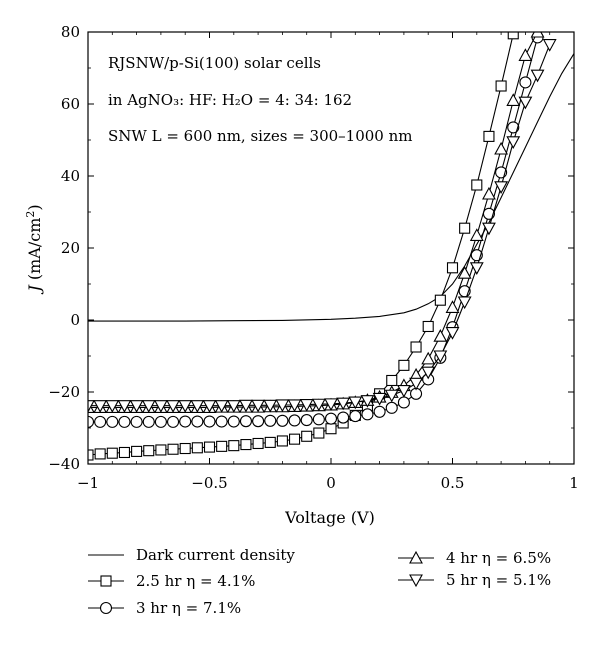 This screenshot has height=652, width=600. Describe the element at coordinates (70, 248) in the screenshot. I see `y-tick-label: 20` at that location.